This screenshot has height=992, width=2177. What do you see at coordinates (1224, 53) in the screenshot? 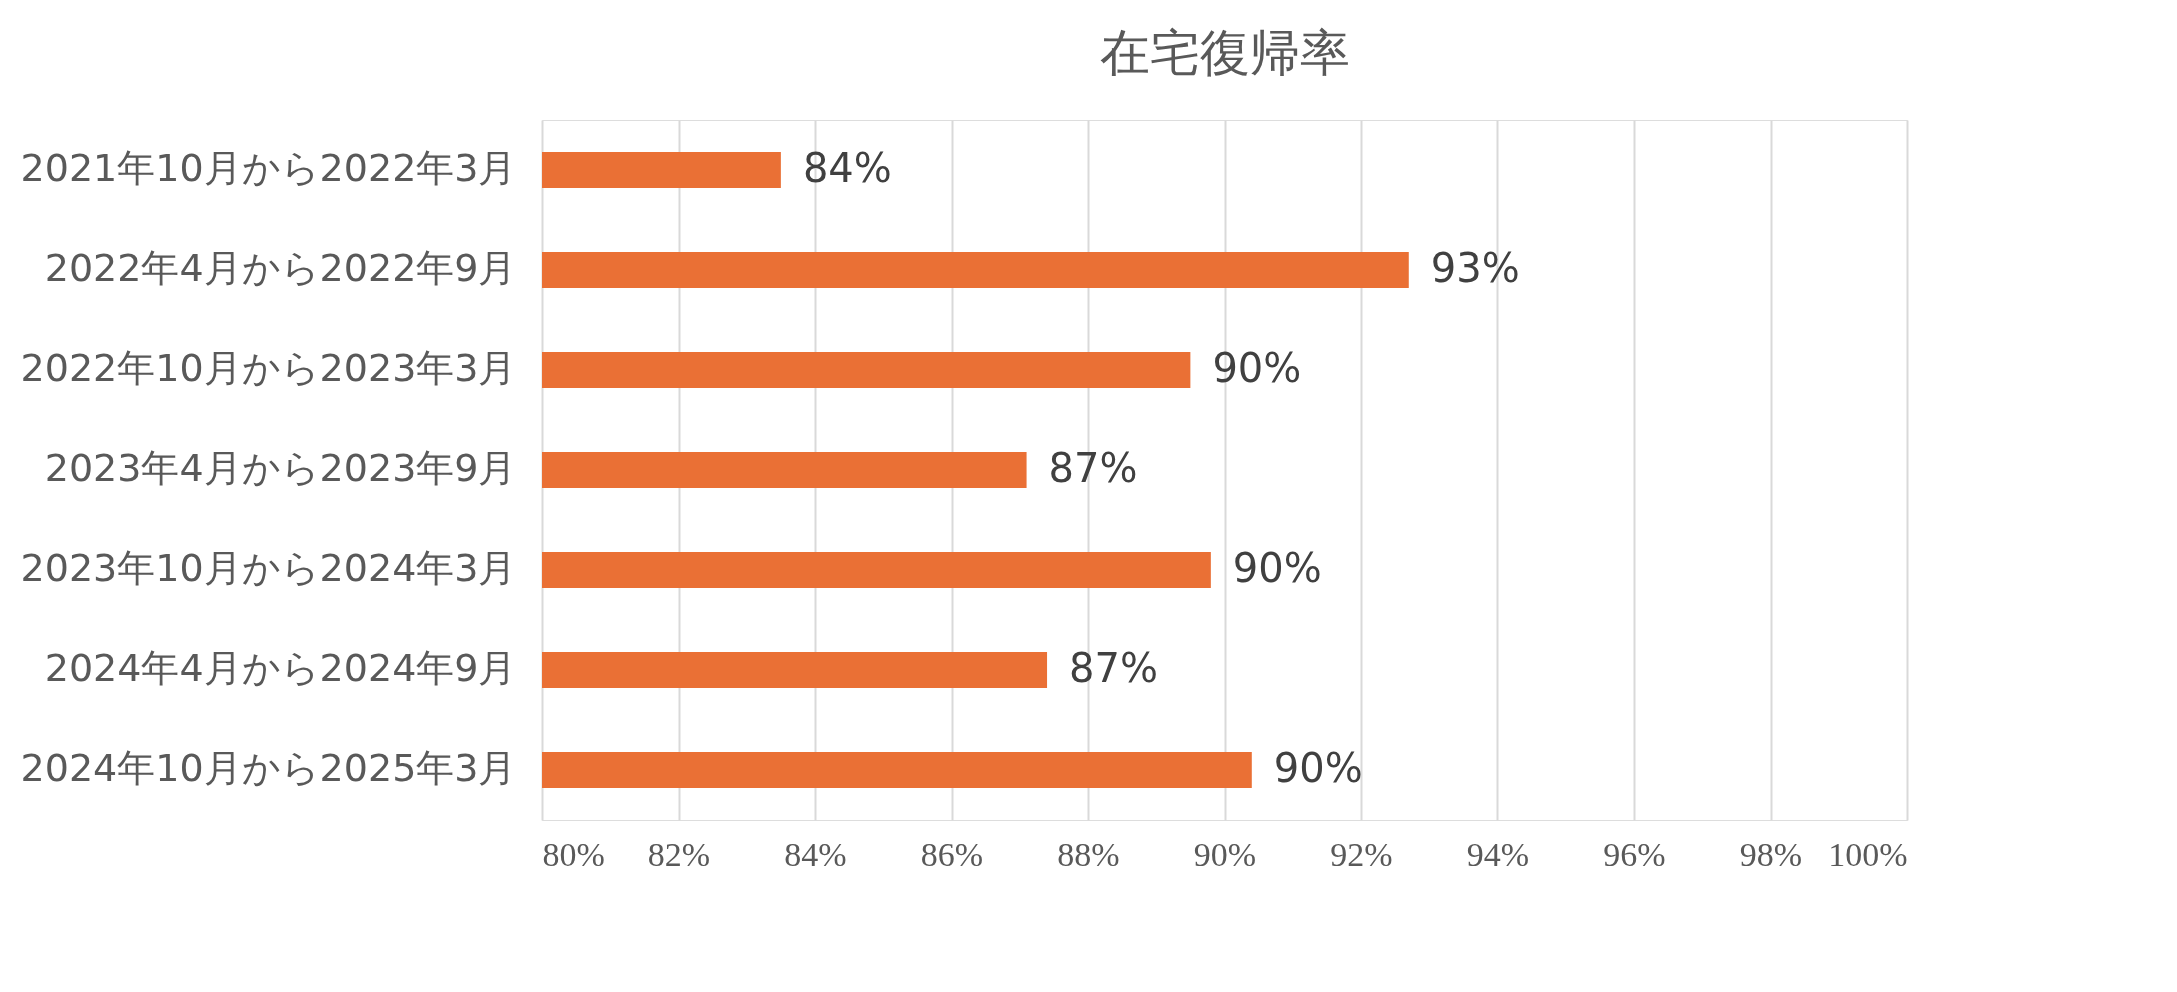
I see `chart-title: 在宅復帰率` at bounding box center [1224, 53].